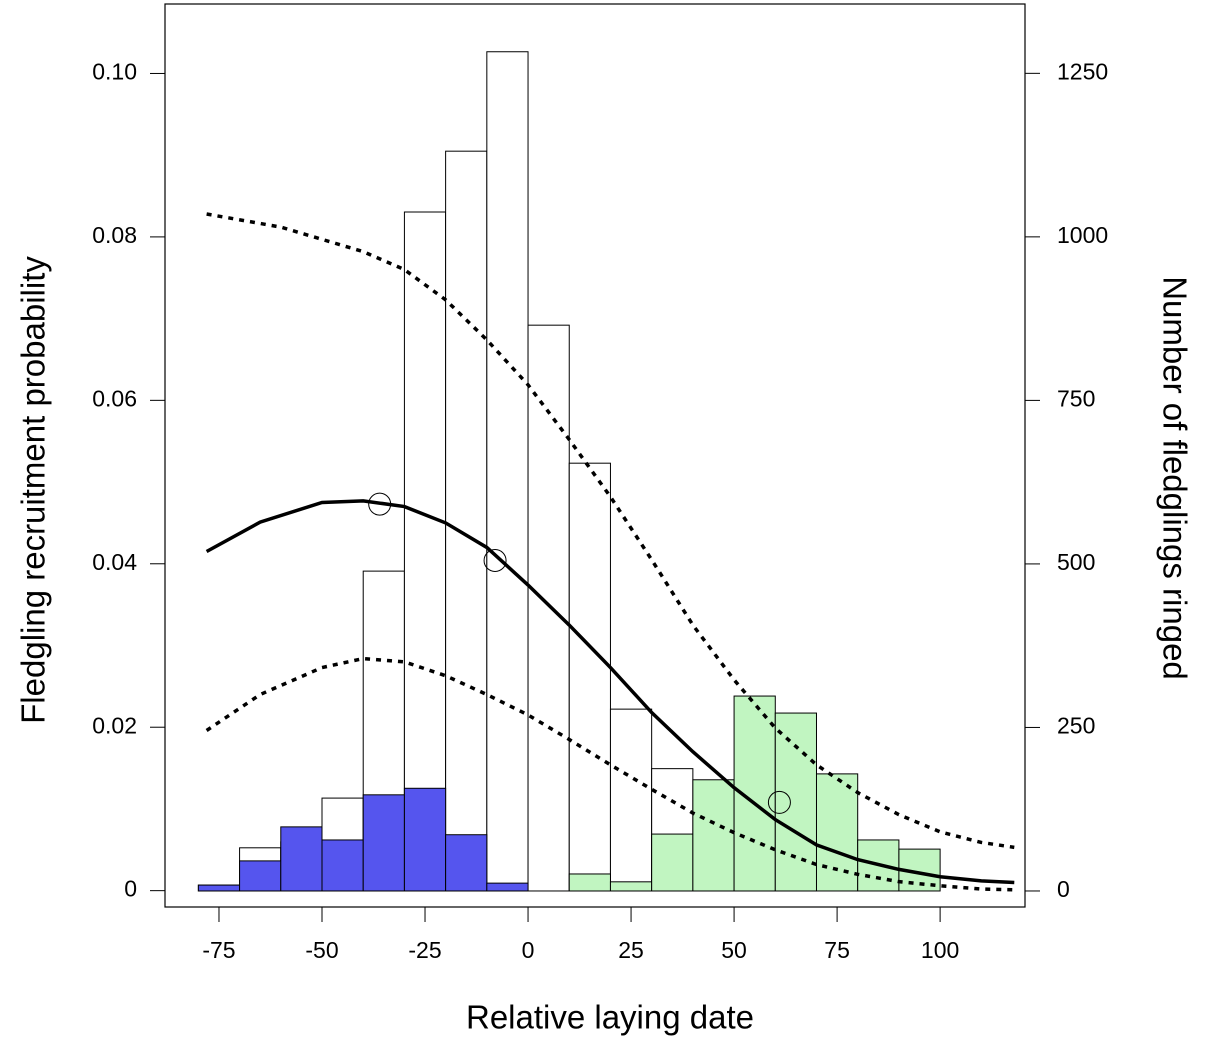 The height and width of the screenshot is (1045, 1206). What do you see at coordinates (114, 235) in the screenshot?
I see `y-tick-label: 0.08` at bounding box center [114, 235].